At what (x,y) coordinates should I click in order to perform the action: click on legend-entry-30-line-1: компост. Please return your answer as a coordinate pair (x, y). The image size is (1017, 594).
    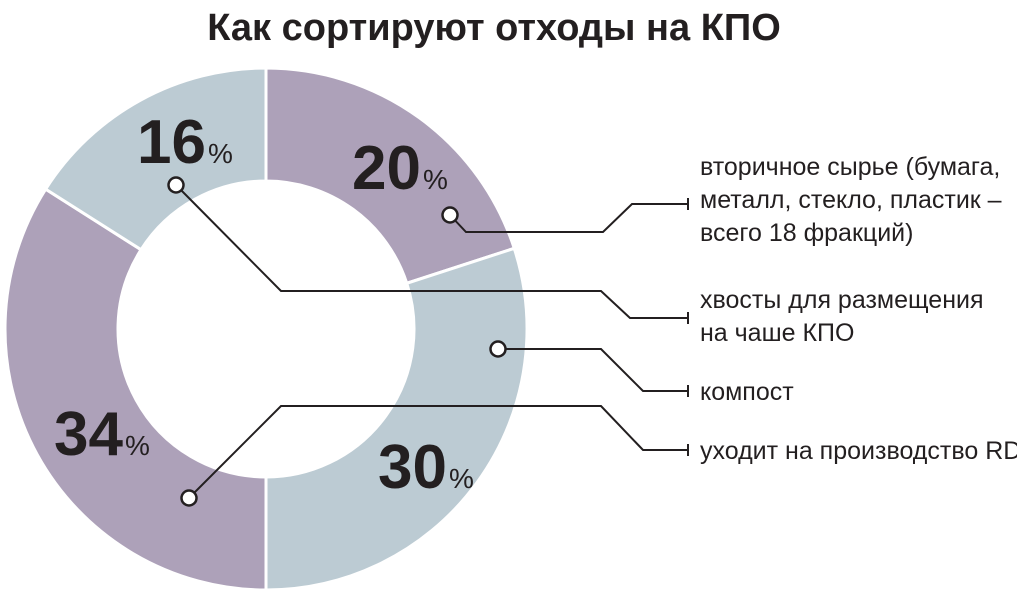
    Looking at the image, I should click on (747, 392).